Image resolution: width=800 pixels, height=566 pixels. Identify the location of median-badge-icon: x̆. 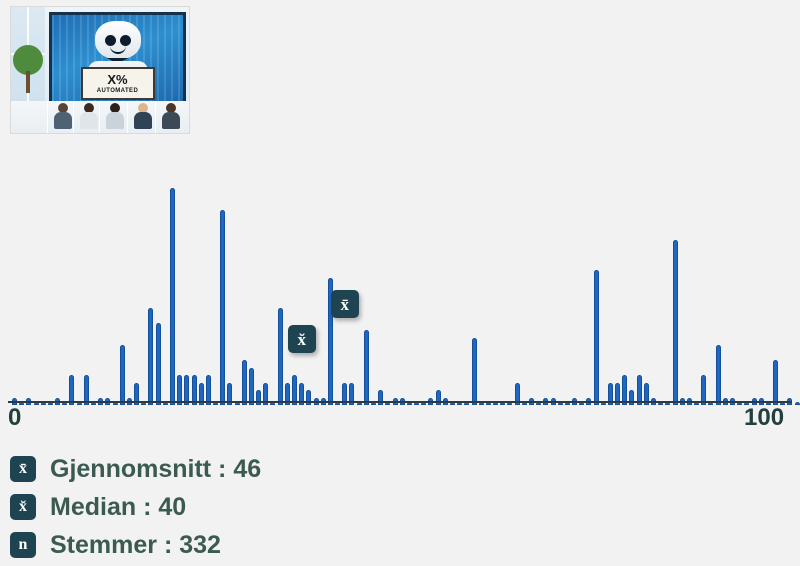
(23, 507).